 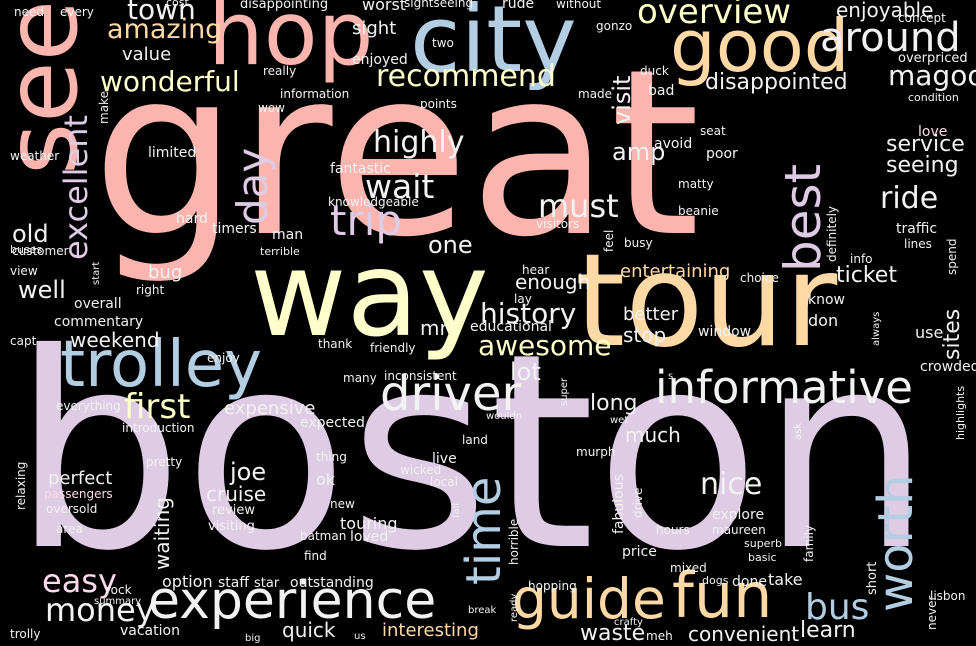 What do you see at coordinates (960, 412) in the screenshot?
I see `cloud-word-highlights: highlights` at bounding box center [960, 412].